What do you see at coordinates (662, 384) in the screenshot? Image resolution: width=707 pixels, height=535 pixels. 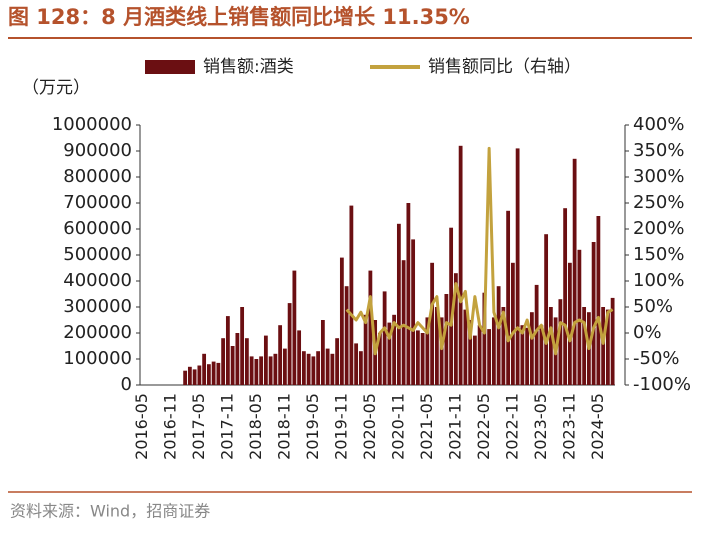 I see `y2-tick-label: -100%` at bounding box center [662, 384].